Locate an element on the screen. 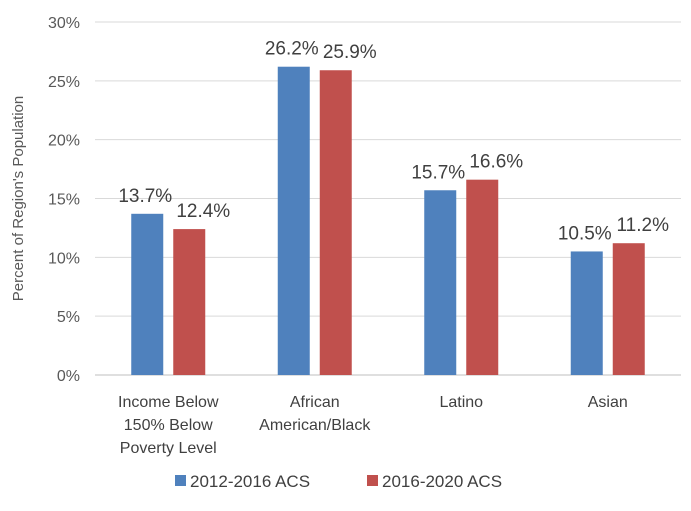 Image resolution: width=691 pixels, height=511 pixels. y-tick-label: 10% is located at coordinates (64, 258).